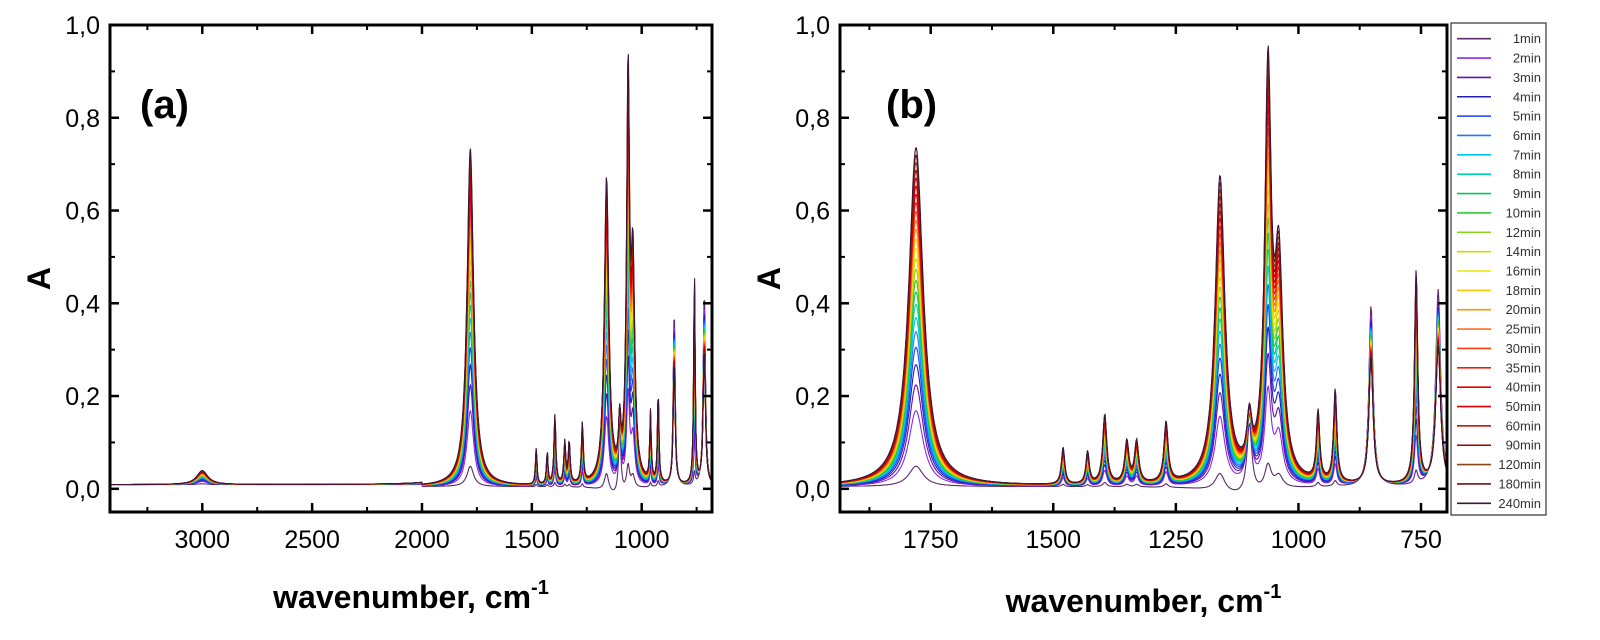 The image size is (1600, 640). I want to click on legend-label: 60min, so click(1523, 425).